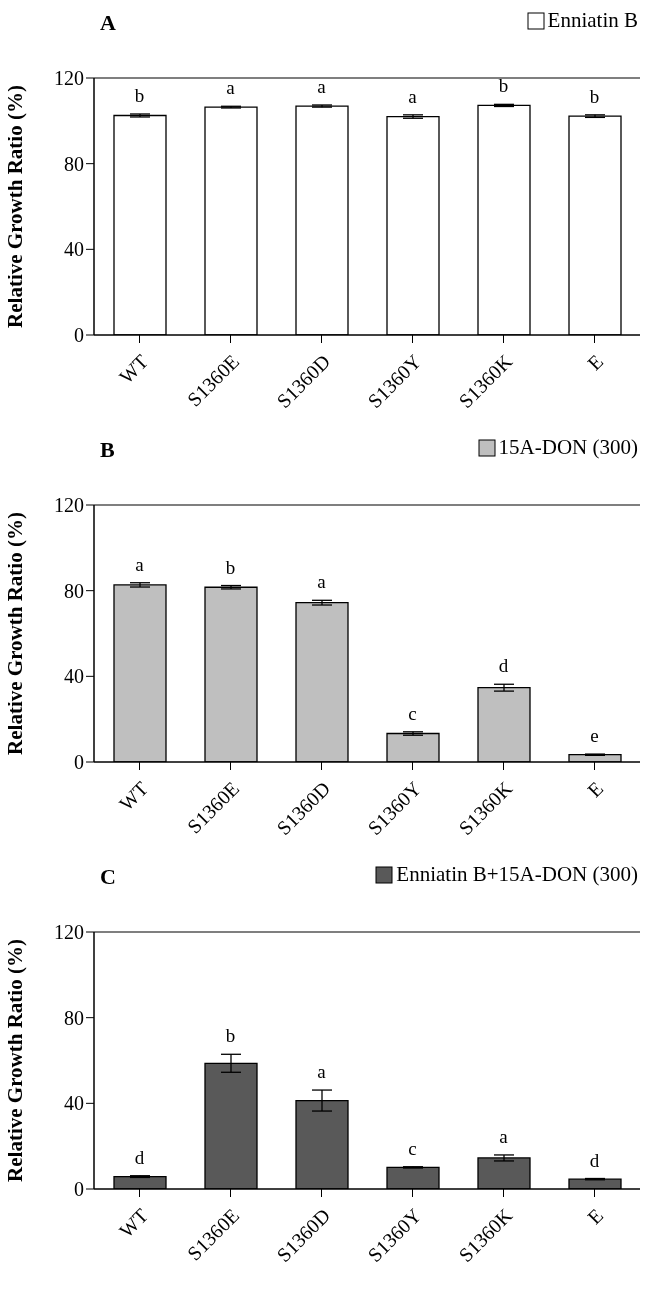  Describe the element at coordinates (517, 874) in the screenshot. I see `legend-label: Enniatin B+15A-DON (300)` at that location.